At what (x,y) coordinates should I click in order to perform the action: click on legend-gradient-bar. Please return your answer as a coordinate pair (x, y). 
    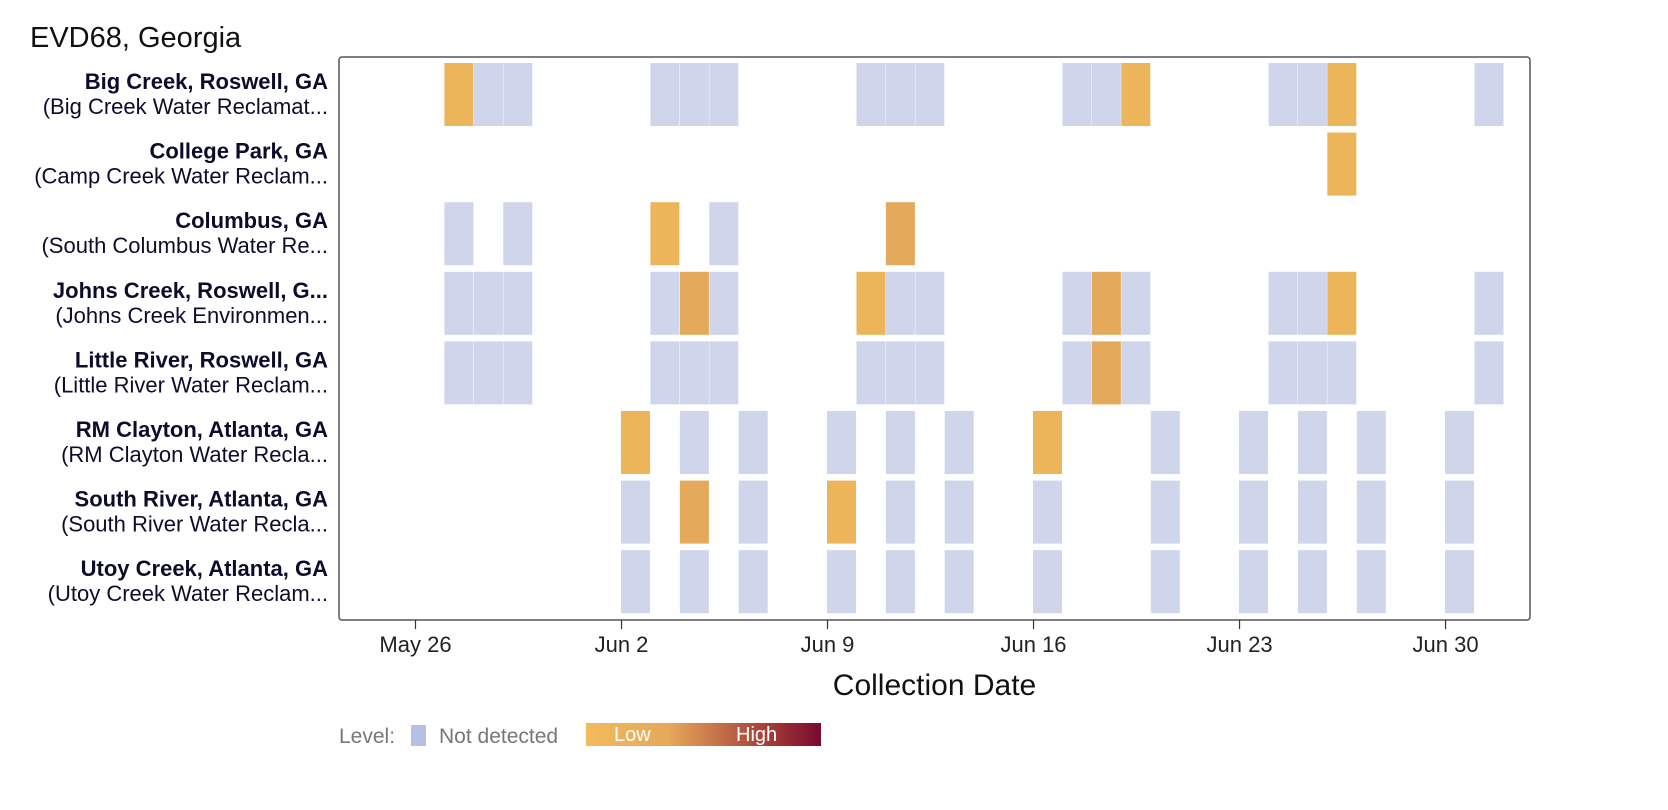
    Looking at the image, I should click on (703, 734).